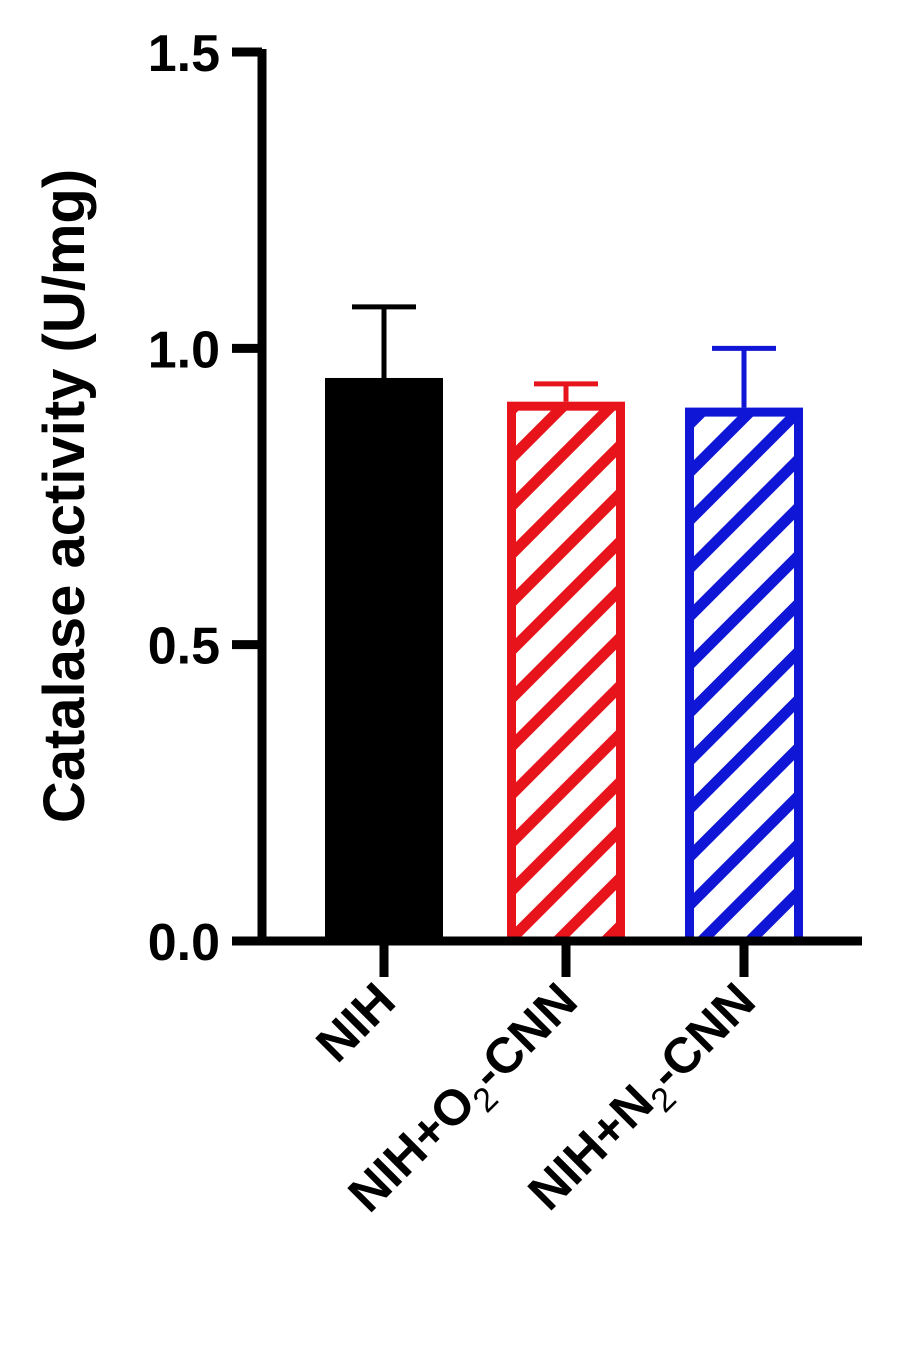 This screenshot has height=1349, width=900. What do you see at coordinates (184, 647) in the screenshot?
I see `y-tick-label-1: 0.5` at bounding box center [184, 647].